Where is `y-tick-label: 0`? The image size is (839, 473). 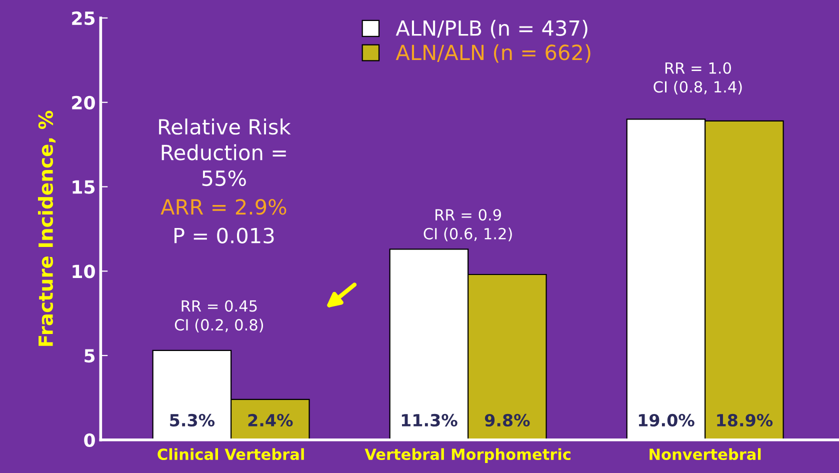
y-tick-label: 0 is located at coordinates (89, 440).